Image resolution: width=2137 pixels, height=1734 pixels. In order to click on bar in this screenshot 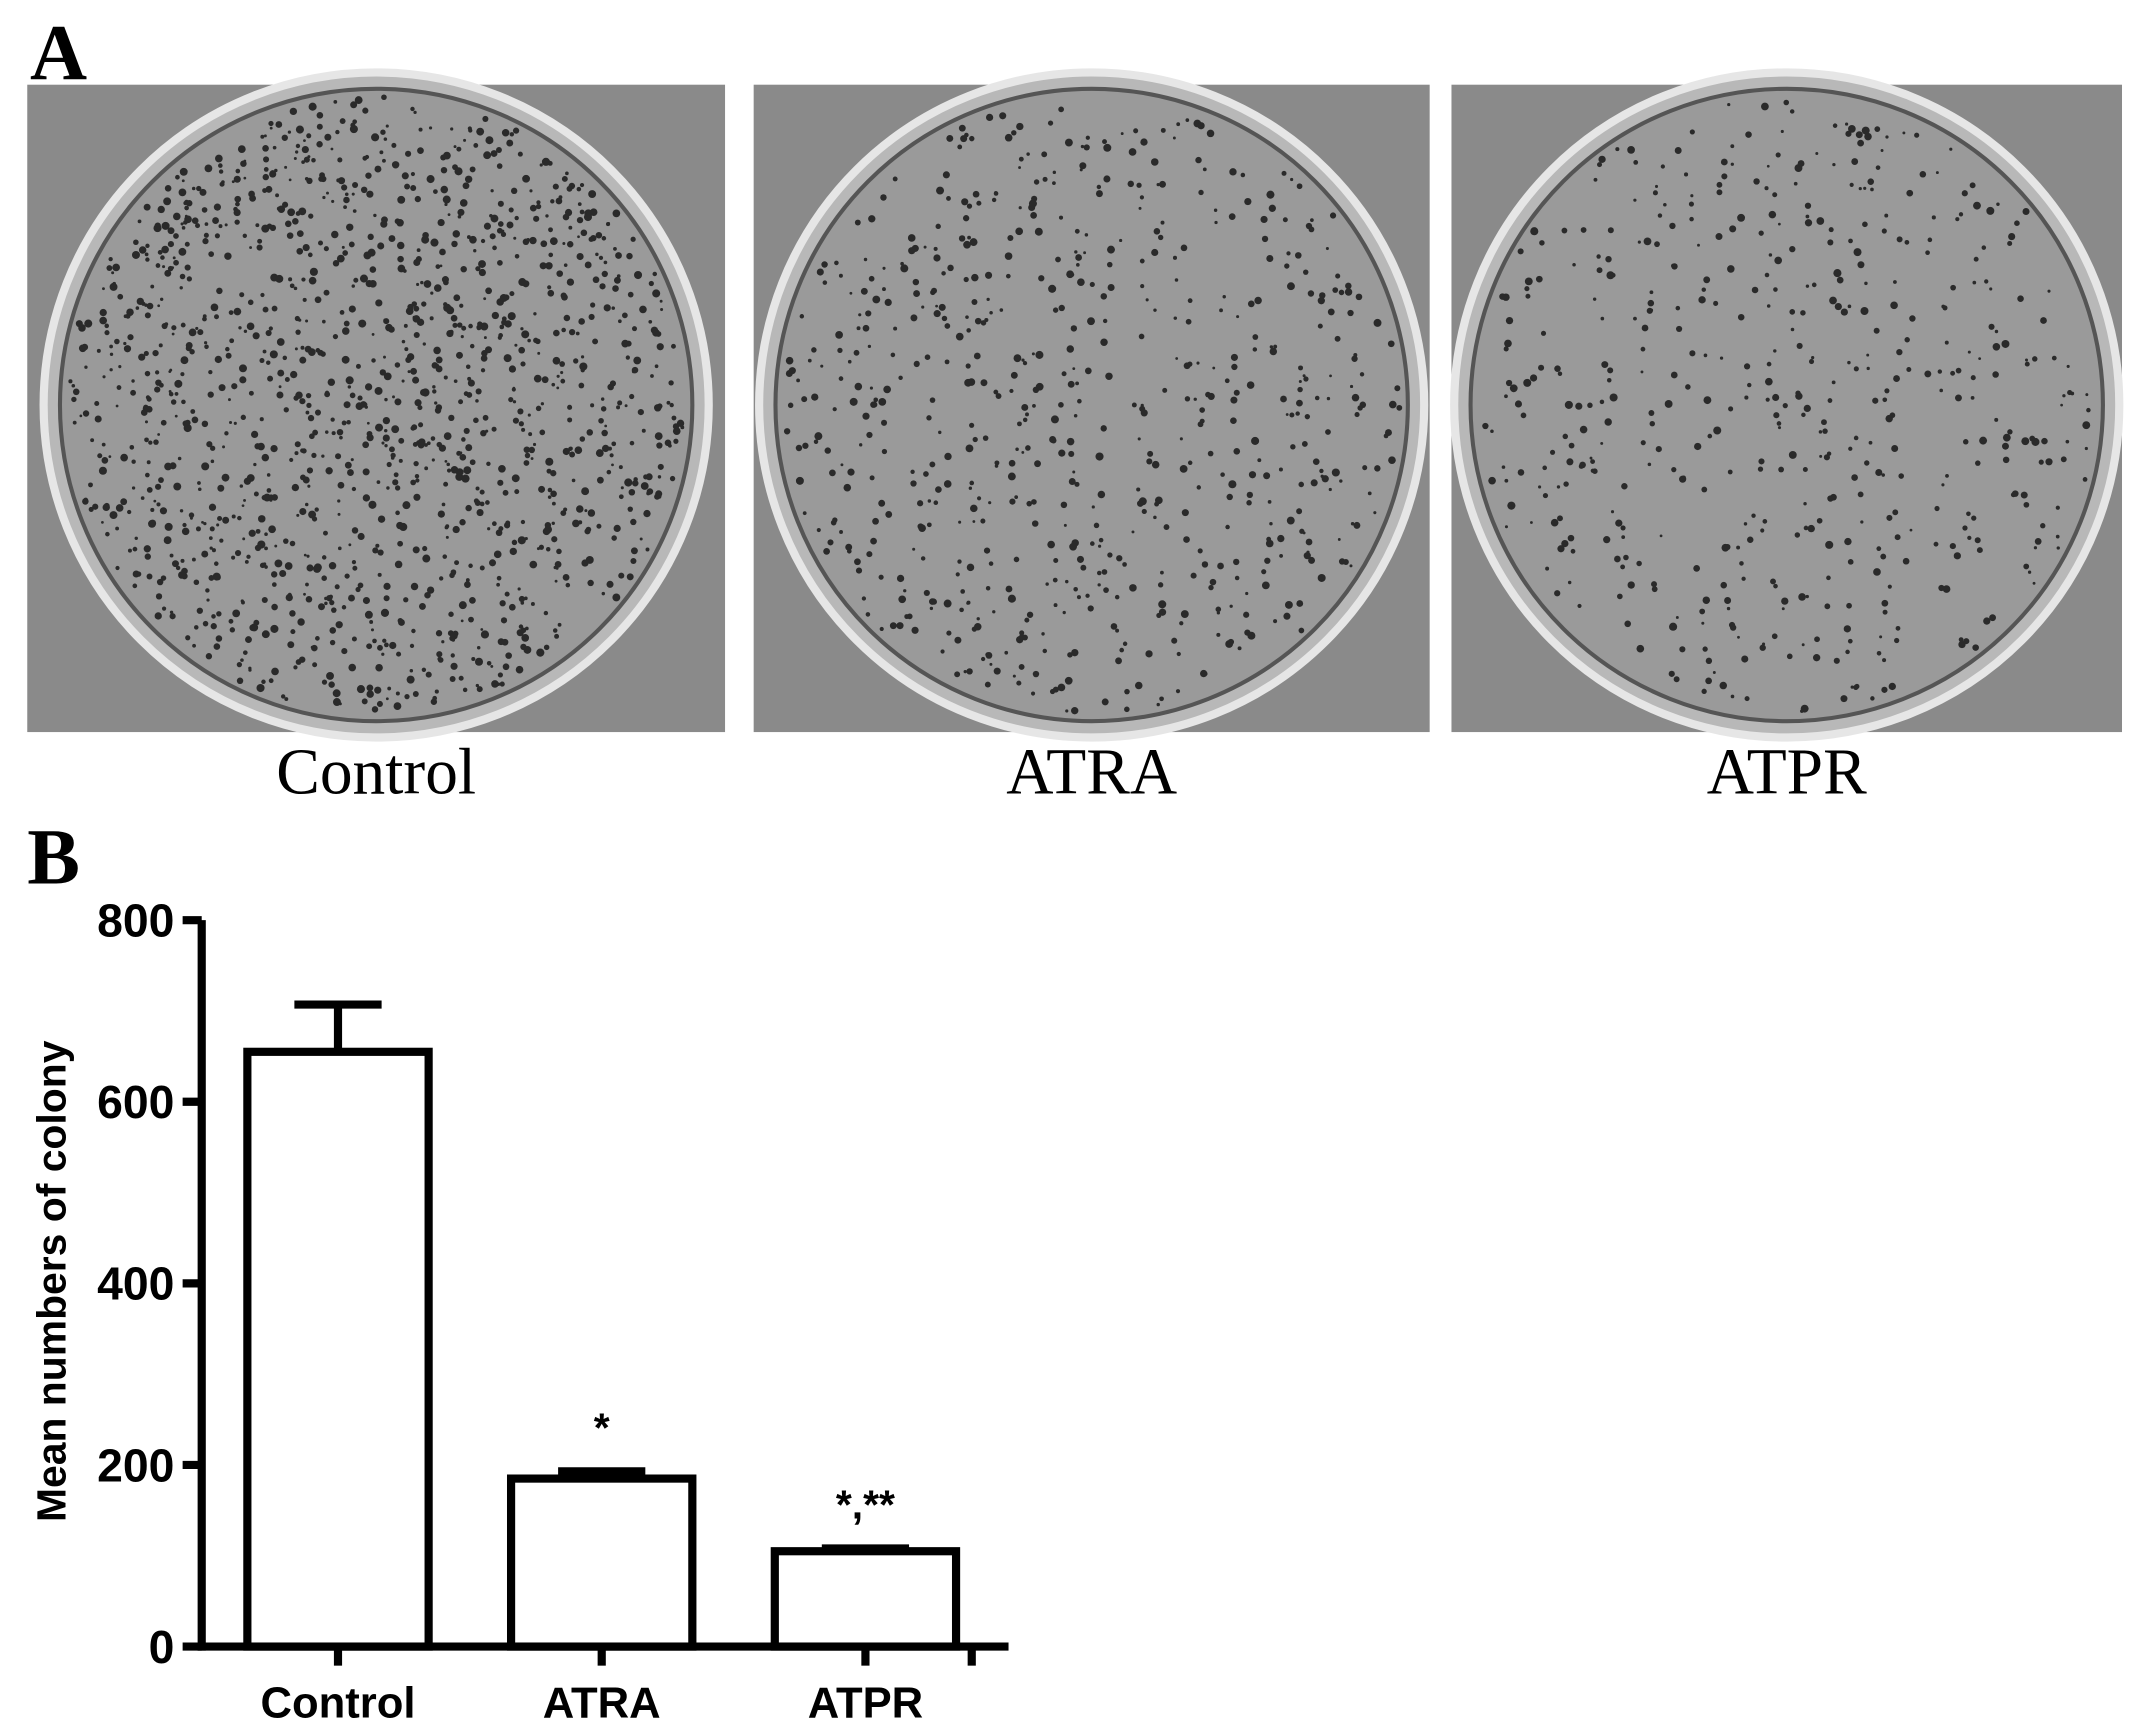, I will do `click(601, 1562)`.